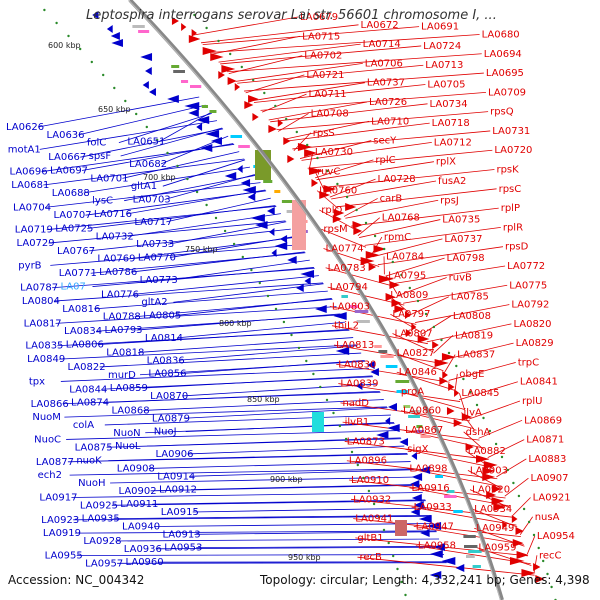 This screenshot has height=600, width=600. Describe the element at coordinates (513, 227) in the screenshot. I see `plus-gene-label: rplR` at that location.